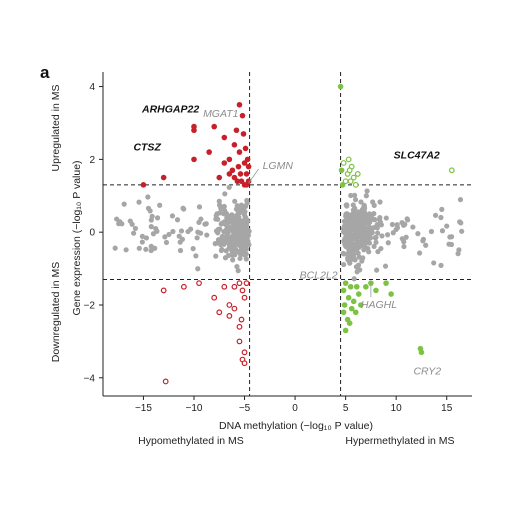  What do you see at coordinates (278, 166) in the screenshot?
I see `gene-label-lgmn: LGMN` at bounding box center [278, 166].